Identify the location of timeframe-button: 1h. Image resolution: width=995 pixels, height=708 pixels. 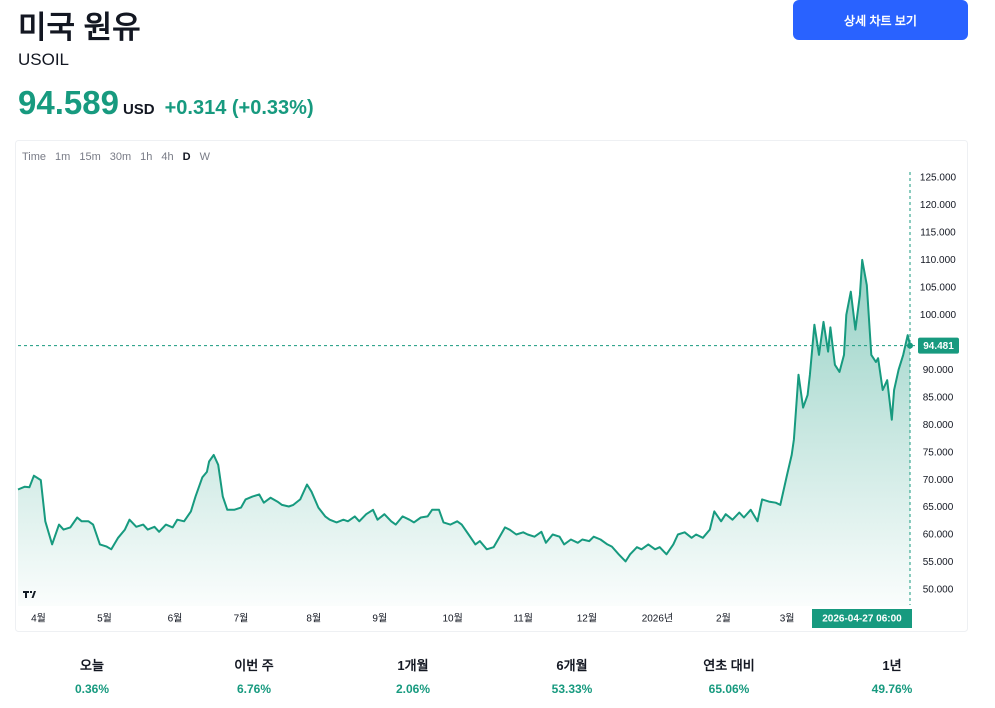
(146, 157).